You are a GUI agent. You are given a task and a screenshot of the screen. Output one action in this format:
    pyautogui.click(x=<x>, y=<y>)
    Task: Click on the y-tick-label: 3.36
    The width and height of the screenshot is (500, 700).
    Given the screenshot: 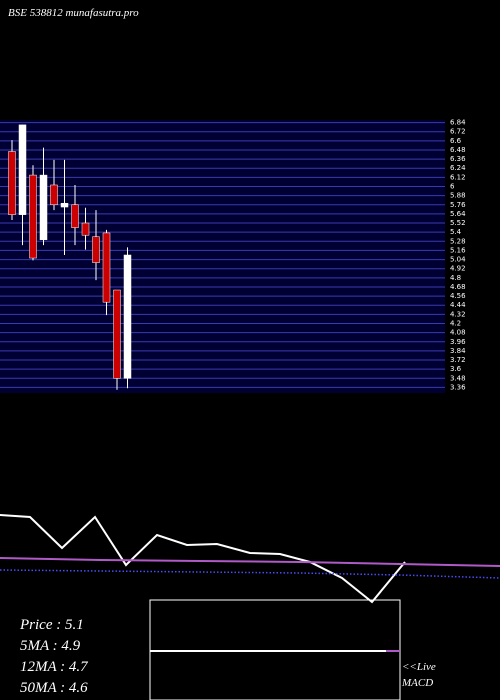 What is the action you would take?
    pyautogui.click(x=458, y=387)
    